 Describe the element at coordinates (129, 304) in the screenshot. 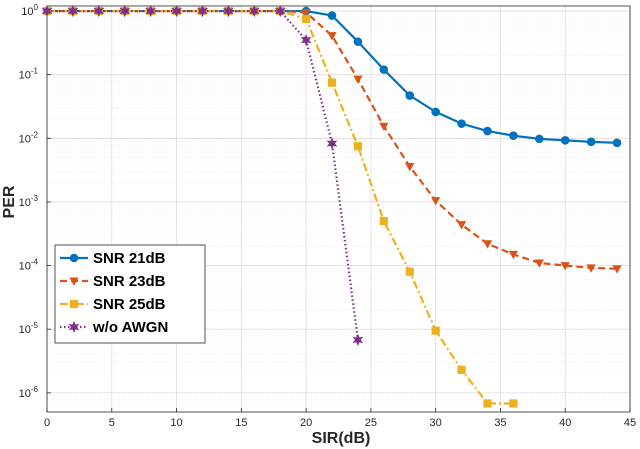

I see `legend-label: SNR 25dB` at that location.